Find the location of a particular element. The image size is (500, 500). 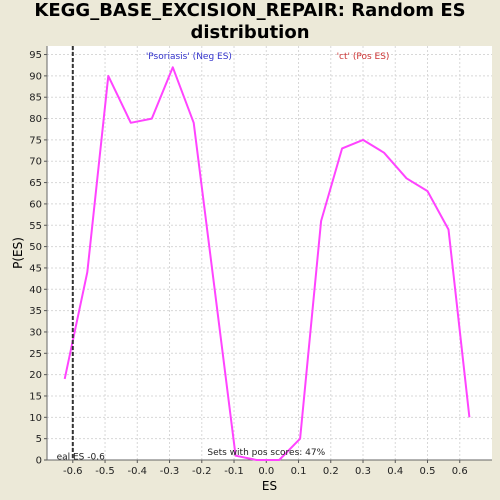

y-tick-label: 50 is located at coordinates (35, 247).